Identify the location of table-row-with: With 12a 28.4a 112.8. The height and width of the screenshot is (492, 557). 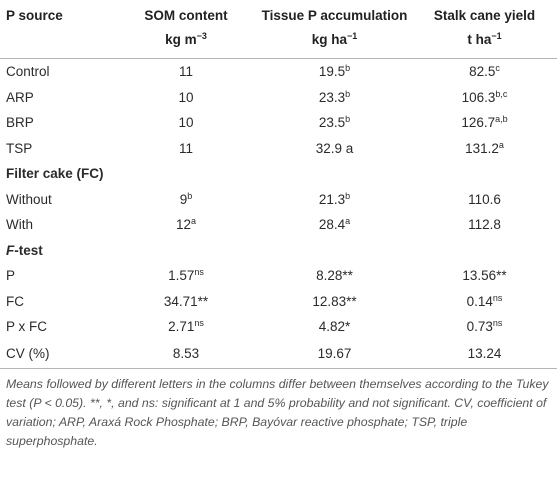
(278, 225).